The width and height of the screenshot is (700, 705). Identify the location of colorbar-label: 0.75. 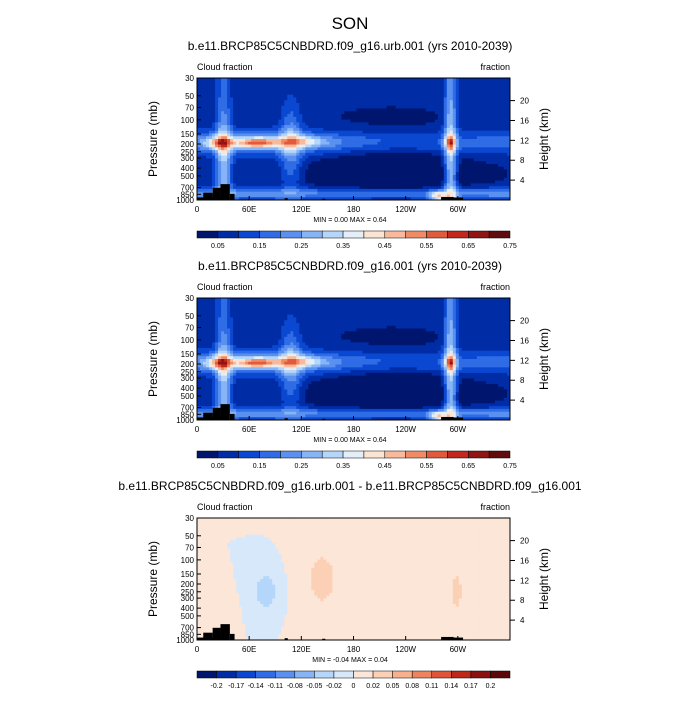
(510, 246).